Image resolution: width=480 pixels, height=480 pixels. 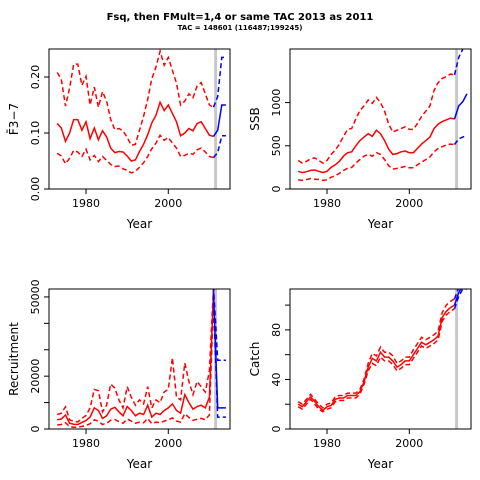 What do you see at coordinates (276, 145) in the screenshot?
I see `y-tick-label: 500` at bounding box center [276, 145].